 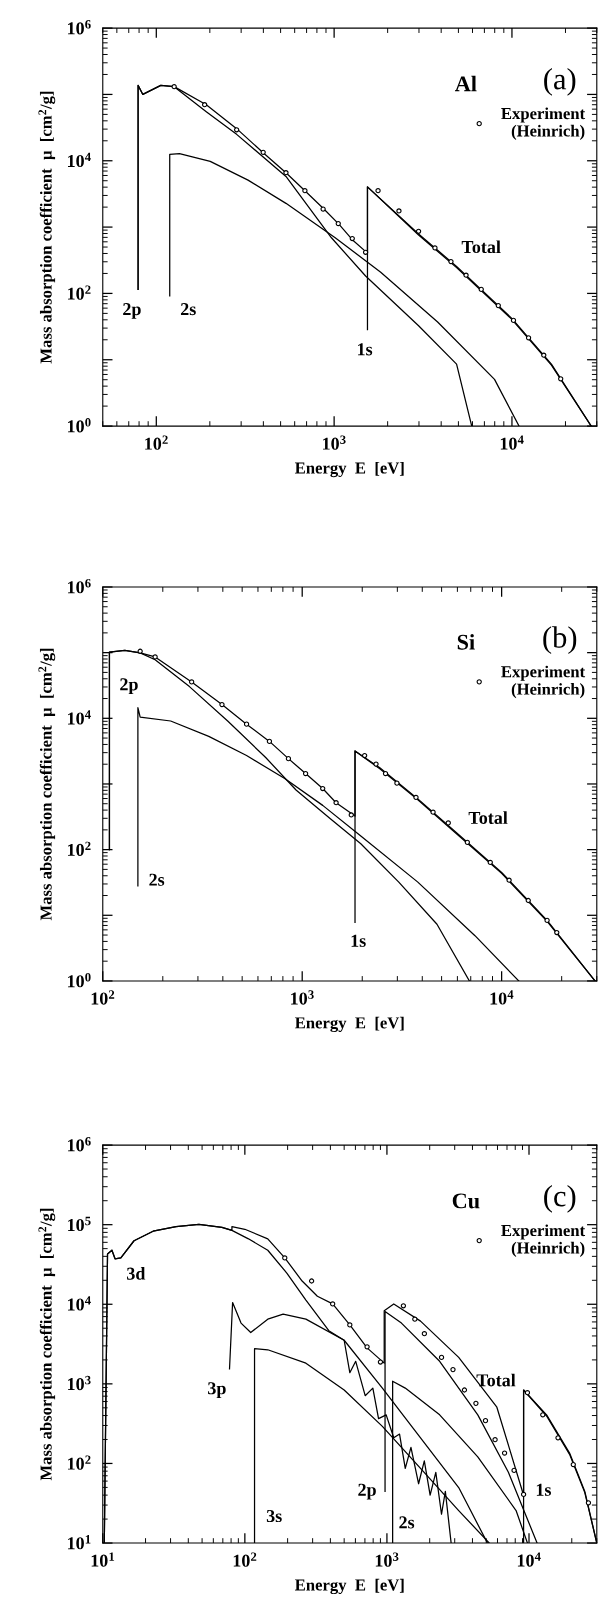 I want to click on y-tick-label: 10$^{5}$, so click(x=79, y=1224).